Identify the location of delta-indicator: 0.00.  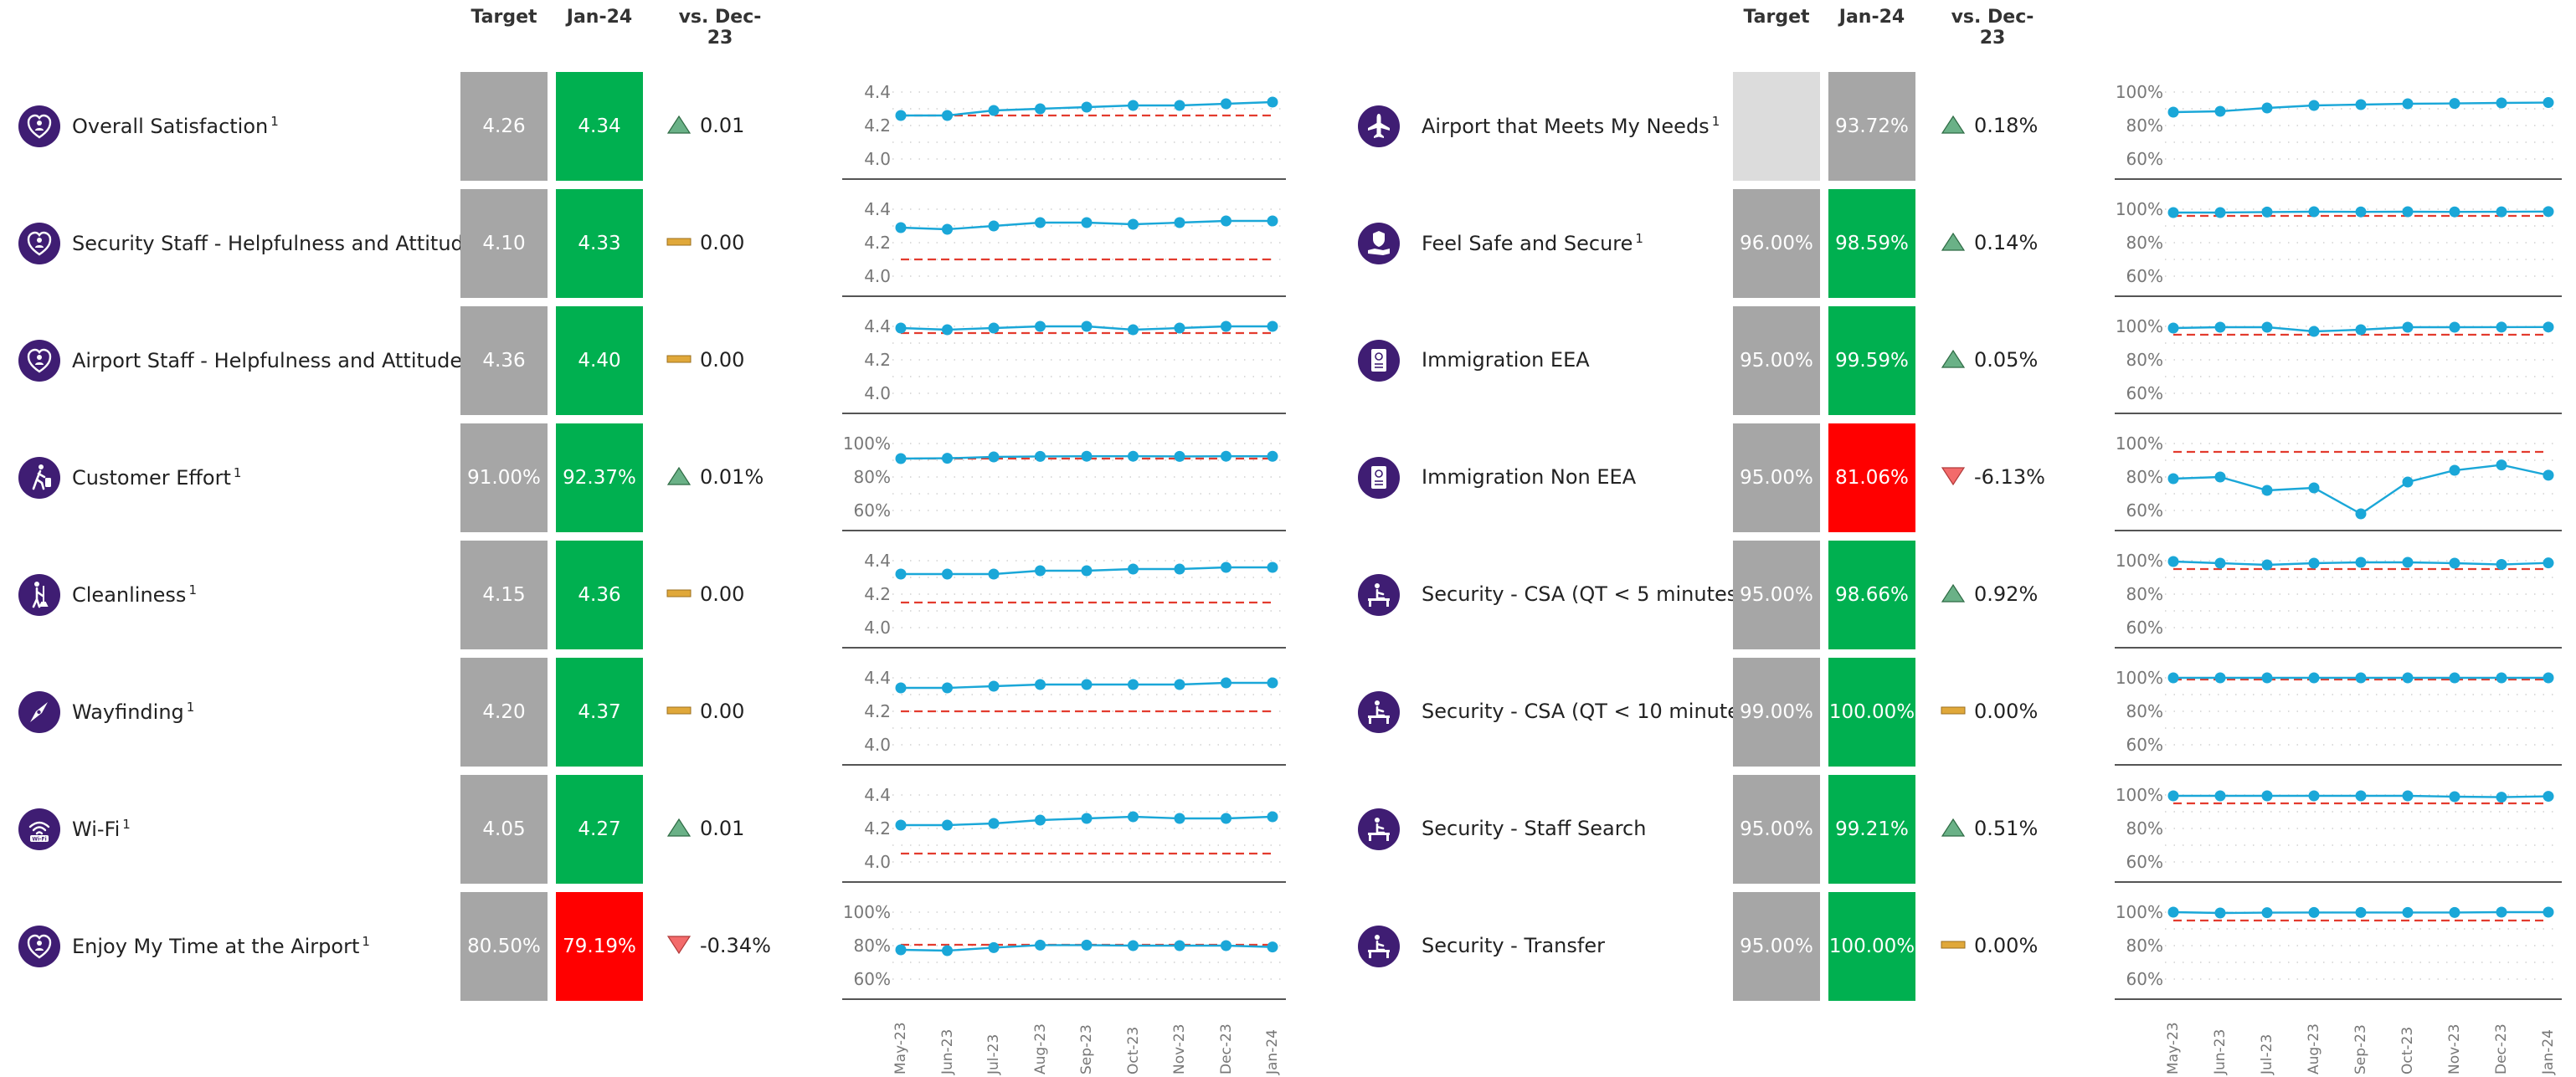
(705, 242).